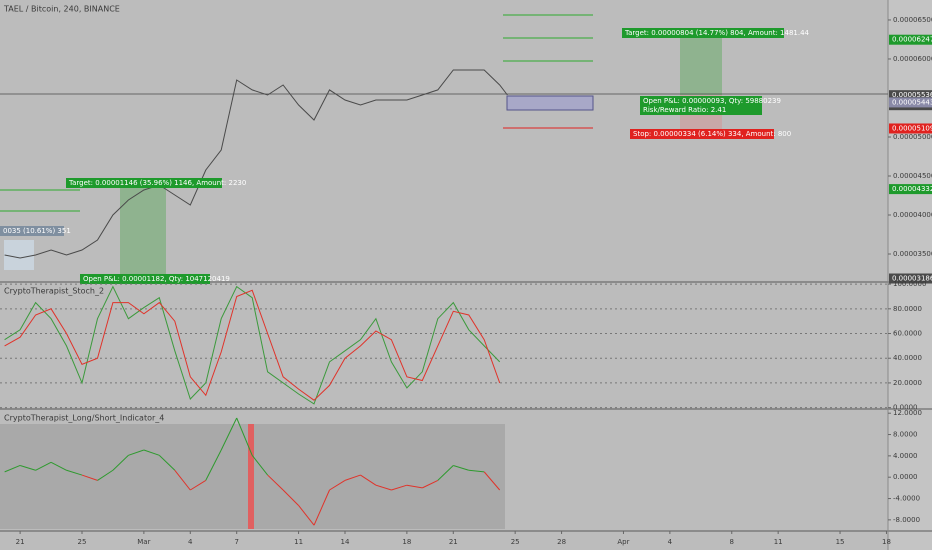 This screenshot has height=550, width=932. What do you see at coordinates (907, 413) in the screenshot?
I see `y-tick-label: 12.0000` at bounding box center [907, 413].